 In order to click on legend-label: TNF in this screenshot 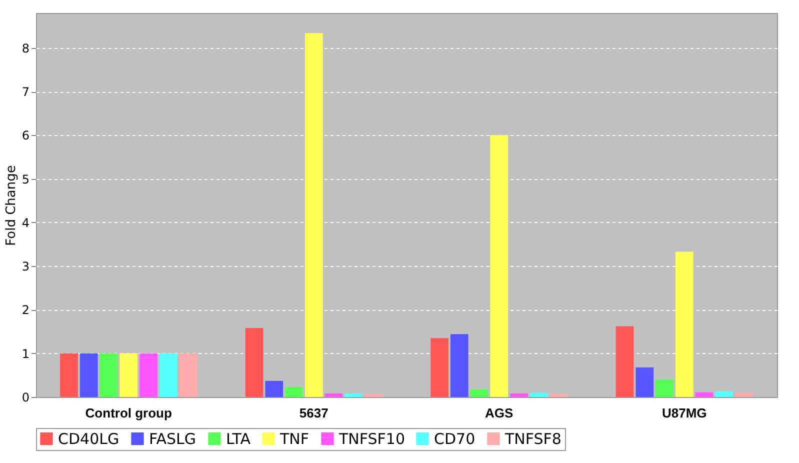, I will do `click(294, 439)`.